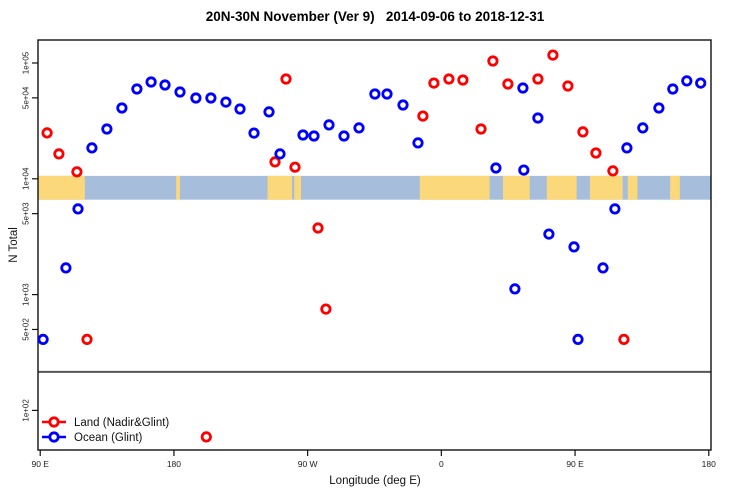 The width and height of the screenshot is (750, 500). What do you see at coordinates (374, 187) in the screenshot?
I see `map-band-ocean` at bounding box center [374, 187].